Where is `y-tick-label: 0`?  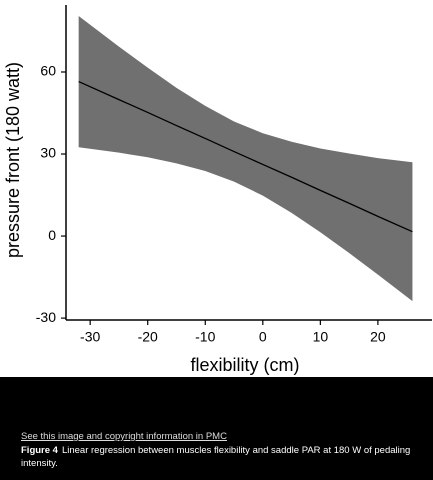
y-tick-label: 0 is located at coordinates (52, 235).